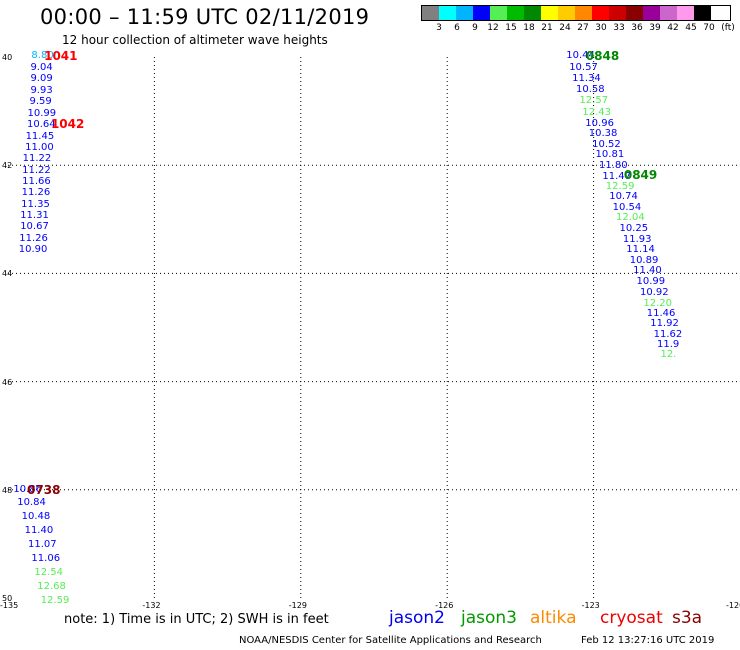  Describe the element at coordinates (7, 274) in the screenshot. I see `lat-tick-label: 44` at that location.